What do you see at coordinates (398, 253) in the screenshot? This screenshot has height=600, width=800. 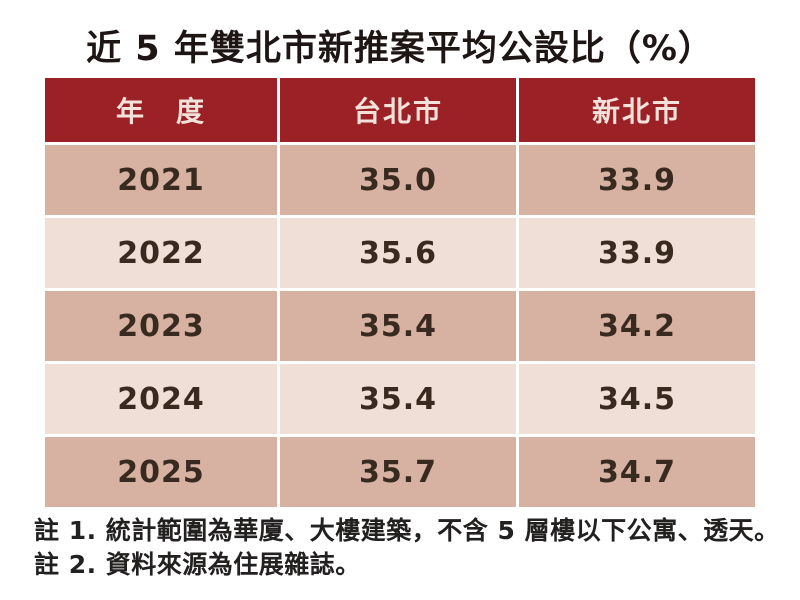 I see `taipei-value-cell: 35.6` at bounding box center [398, 253].